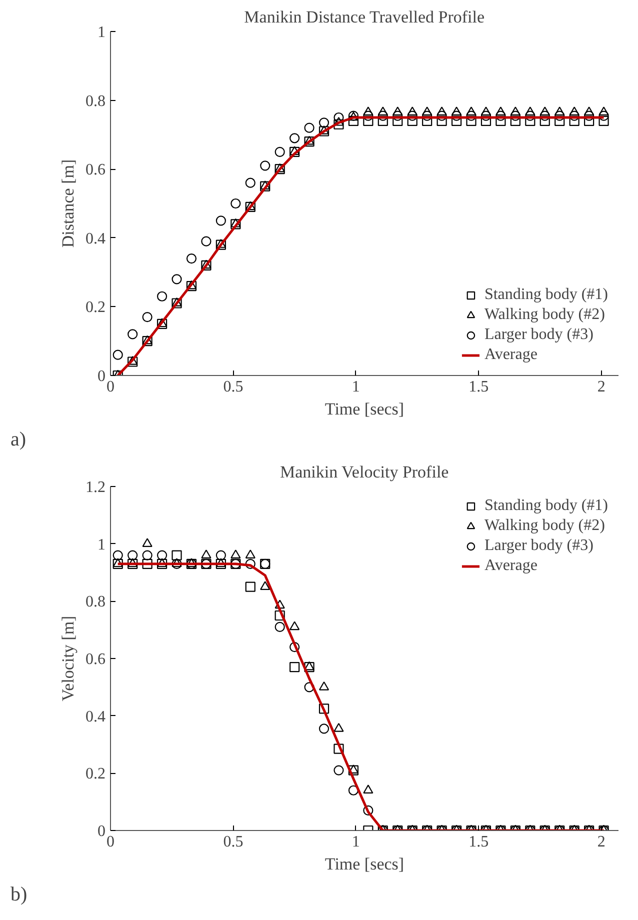 This screenshot has height=920, width=638. Describe the element at coordinates (96, 487) in the screenshot. I see `y-tick-label: 1.2` at that location.